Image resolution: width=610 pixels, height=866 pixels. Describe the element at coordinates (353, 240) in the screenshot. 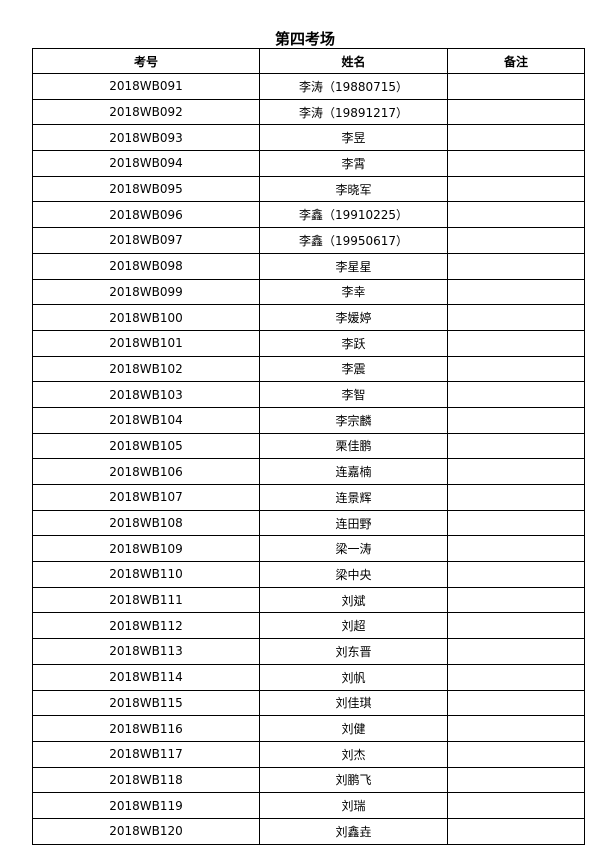

I see `name-cell: 李鑫（19950617）` at that location.